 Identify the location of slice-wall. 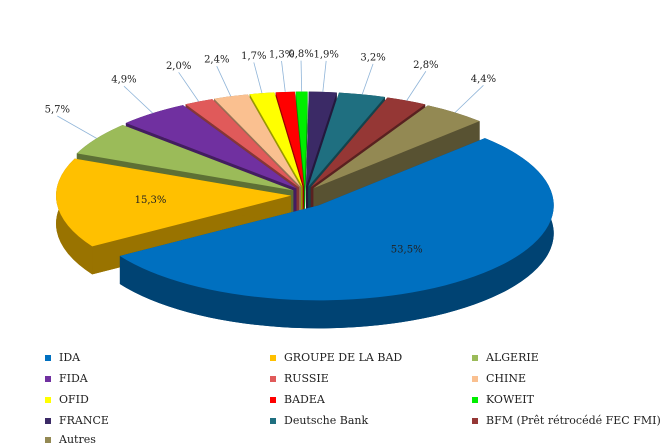
(306, 153).